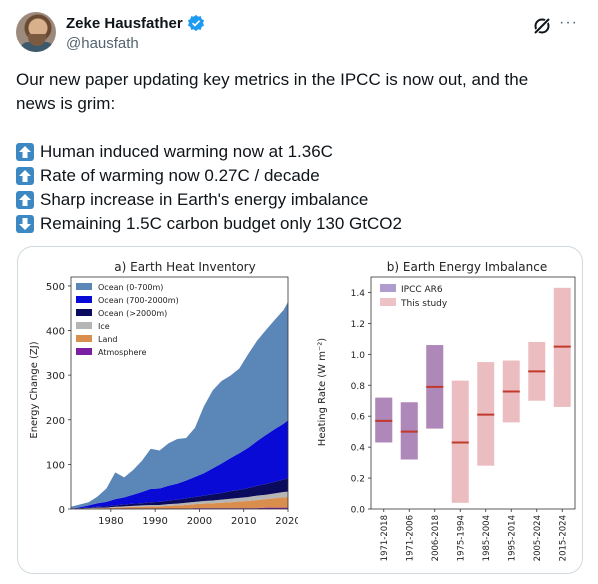 The height and width of the screenshot is (584, 598). What do you see at coordinates (55, 421) in the screenshot?
I see `y-tick-label: 200` at bounding box center [55, 421].